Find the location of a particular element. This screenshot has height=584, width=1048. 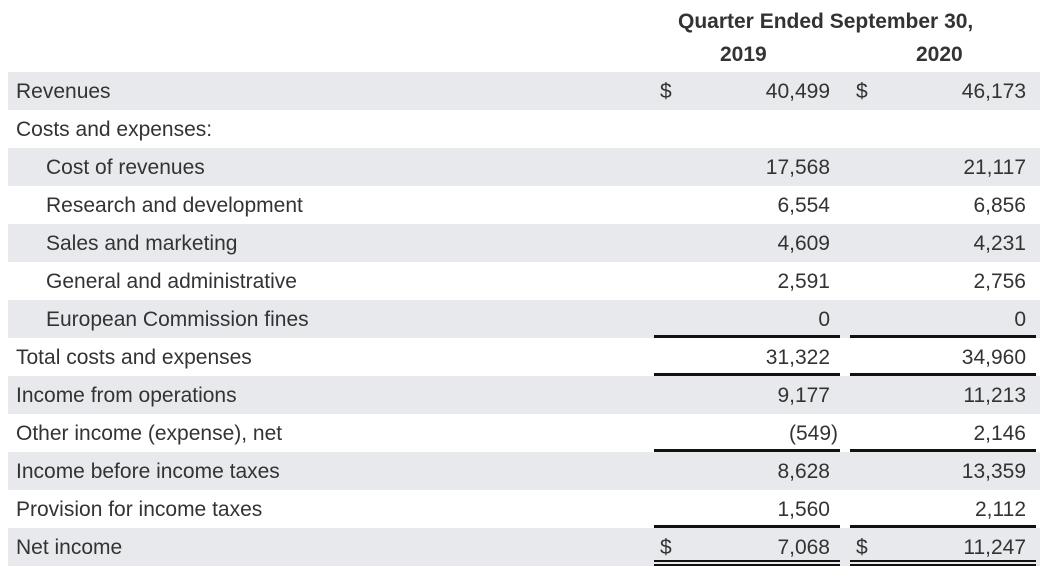

cell-value: 31,322 is located at coordinates (797, 357).